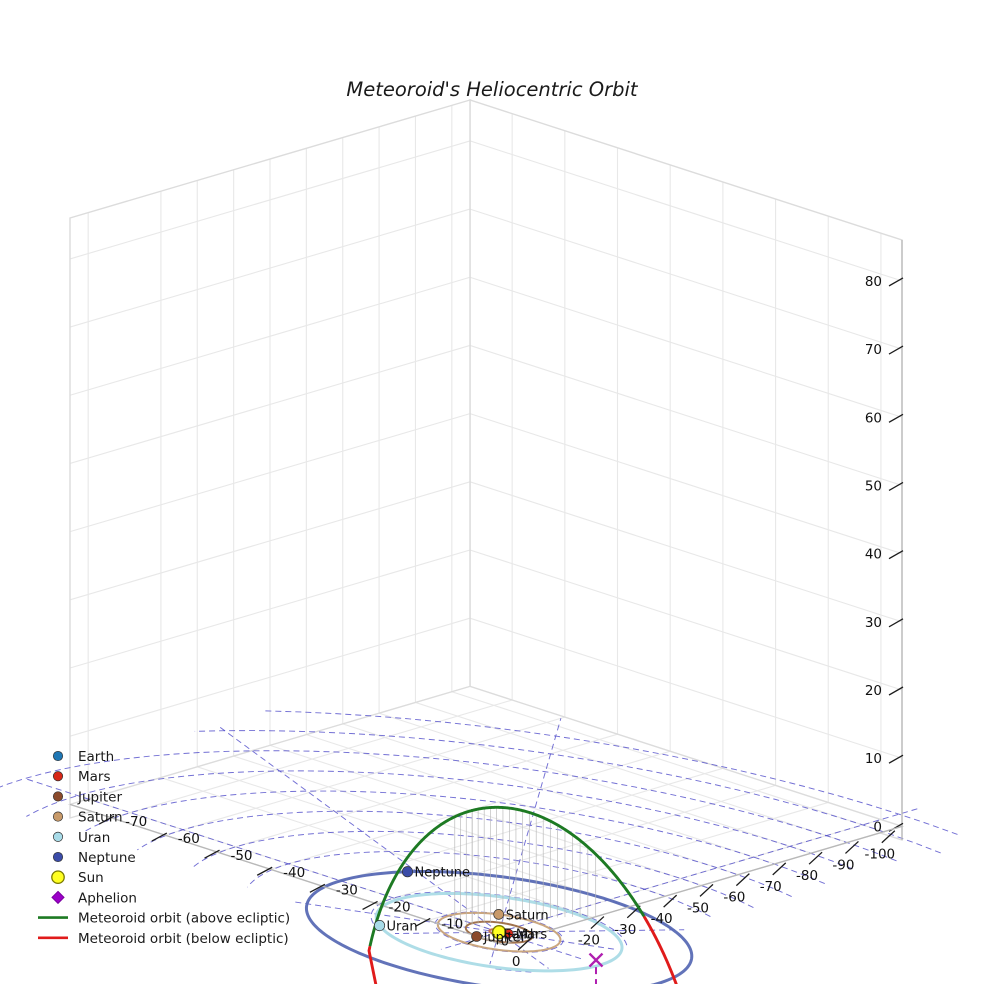 The width and height of the screenshot is (984, 984). I want to click on y-tick-label: 0, so click(505, 942).